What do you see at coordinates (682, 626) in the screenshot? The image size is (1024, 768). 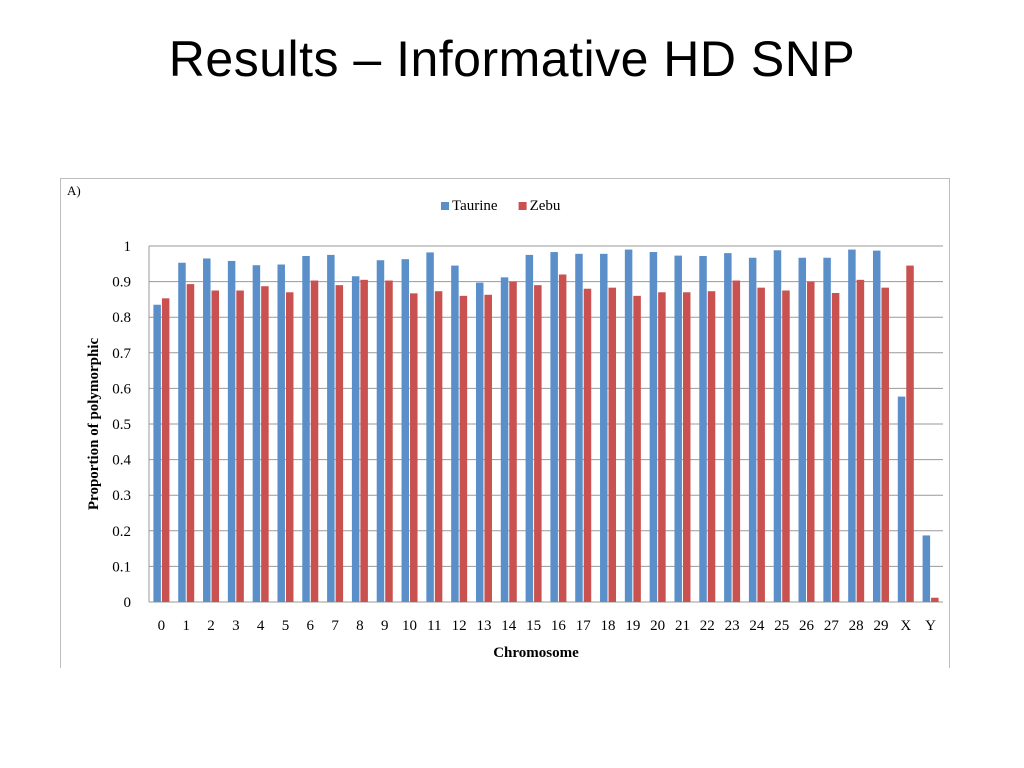 I see `x-tick-label: 21` at bounding box center [682, 626].